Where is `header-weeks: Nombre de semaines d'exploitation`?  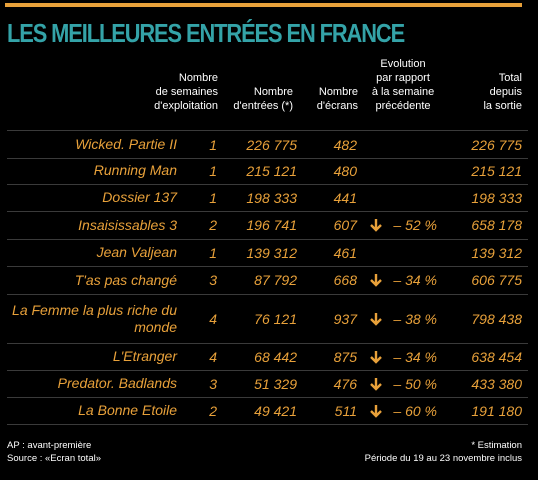 header-weeks: Nombre de semaines d'exploitation is located at coordinates (186, 92).